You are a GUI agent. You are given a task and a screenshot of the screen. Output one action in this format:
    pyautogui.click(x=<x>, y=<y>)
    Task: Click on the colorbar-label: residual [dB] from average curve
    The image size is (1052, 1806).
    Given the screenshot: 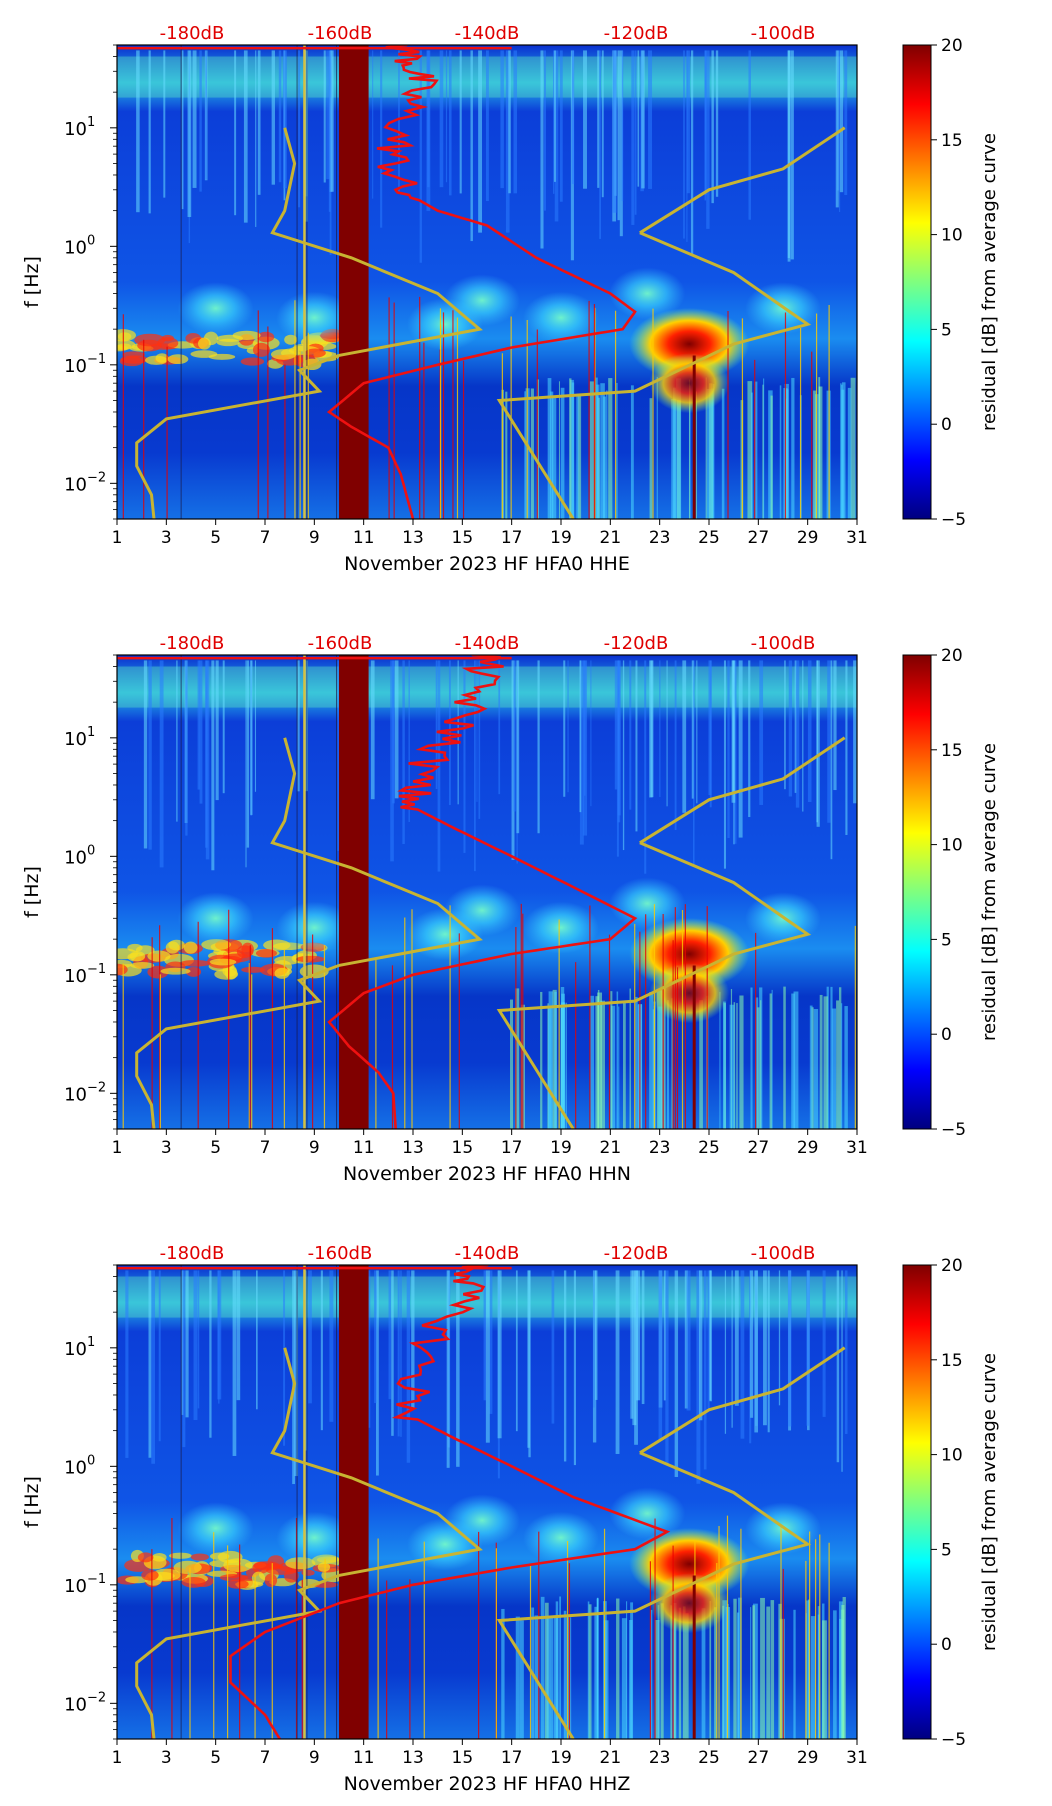 What is the action you would take?
    pyautogui.click(x=989, y=282)
    